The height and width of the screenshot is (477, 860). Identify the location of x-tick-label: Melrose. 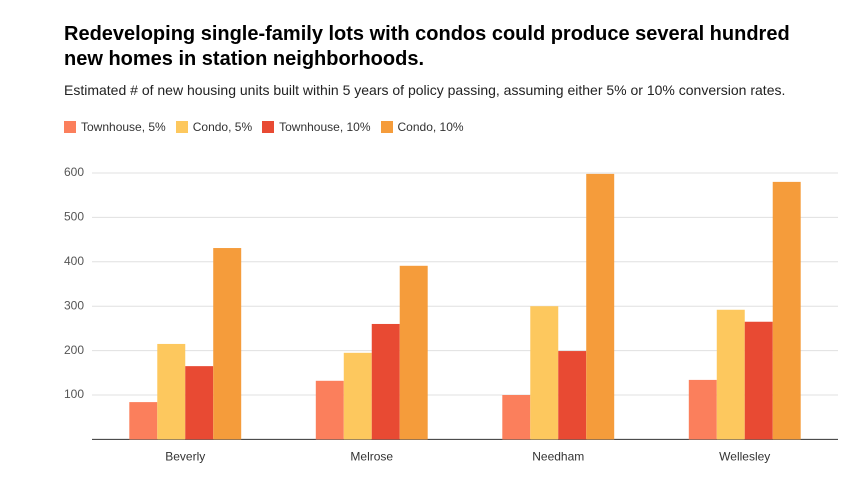
(371, 457).